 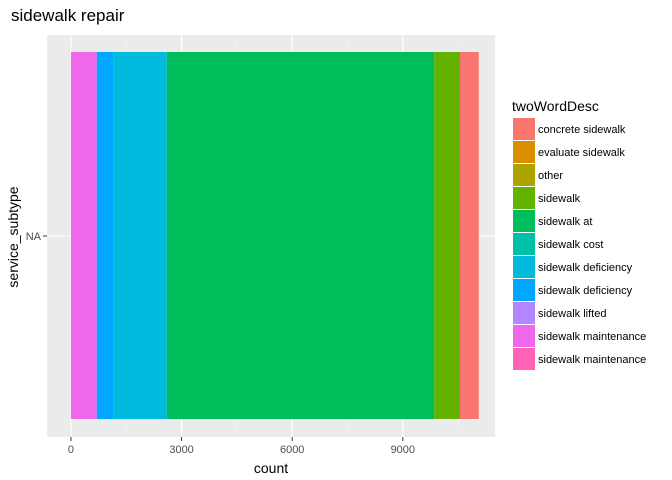 What do you see at coordinates (570, 245) in the screenshot?
I see `legend-label: sidewalk cost` at bounding box center [570, 245].